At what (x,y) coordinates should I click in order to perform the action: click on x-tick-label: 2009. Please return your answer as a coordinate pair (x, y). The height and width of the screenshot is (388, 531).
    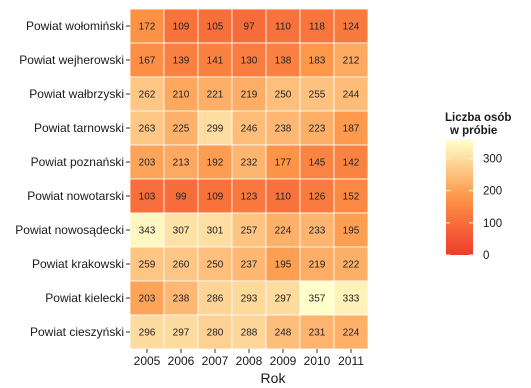
    Looking at the image, I should click on (283, 361).